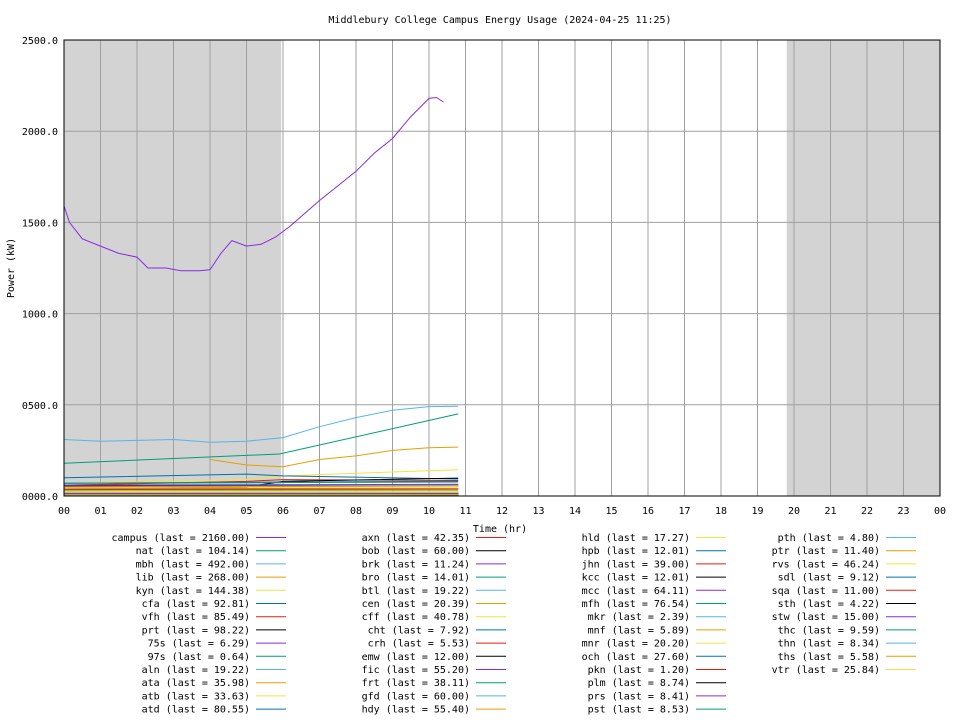 This screenshot has height=720, width=960. I want to click on legend-label-hdy: hdy (last = 55.40), so click(416, 710).